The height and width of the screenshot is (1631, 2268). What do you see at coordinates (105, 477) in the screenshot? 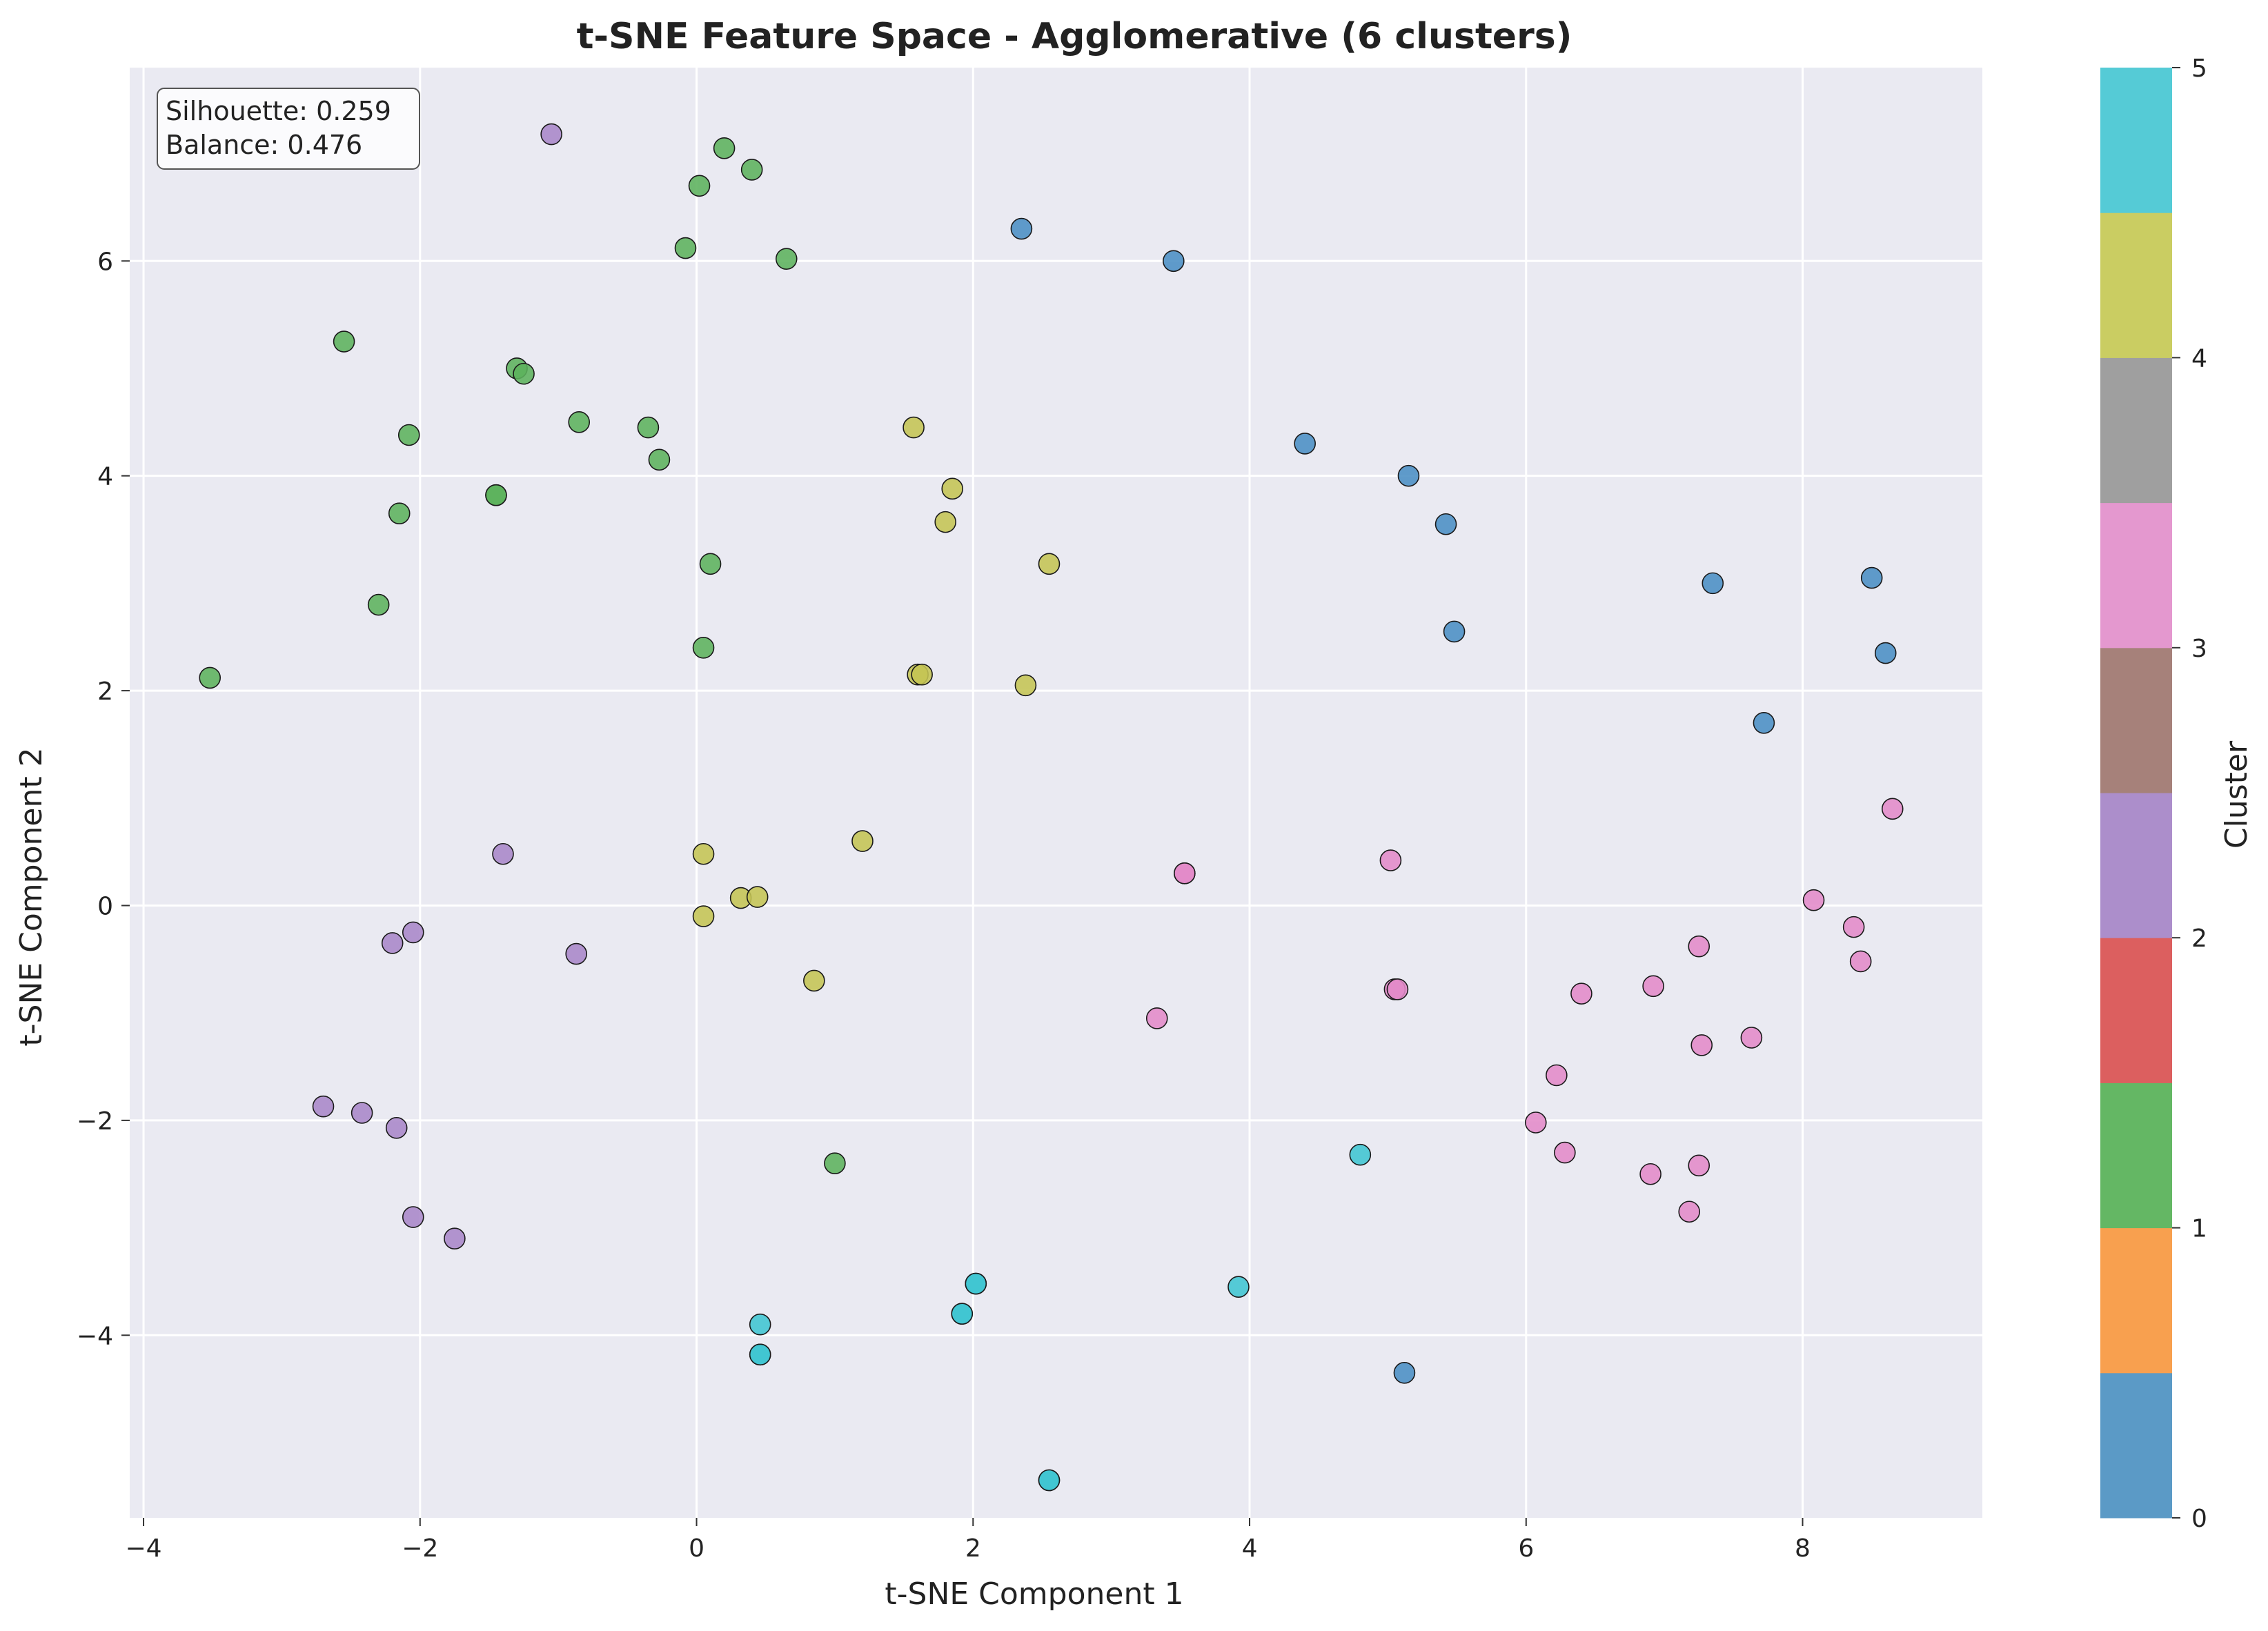
I see `y-tick-label: 4` at bounding box center [105, 477].